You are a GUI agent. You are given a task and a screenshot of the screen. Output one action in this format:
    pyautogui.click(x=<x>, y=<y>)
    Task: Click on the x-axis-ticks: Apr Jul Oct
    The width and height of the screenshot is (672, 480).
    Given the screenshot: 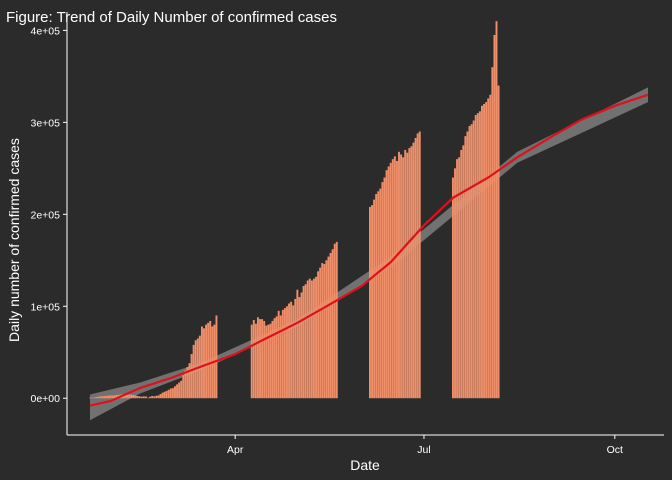 What is the action you would take?
    pyautogui.click(x=425, y=445)
    